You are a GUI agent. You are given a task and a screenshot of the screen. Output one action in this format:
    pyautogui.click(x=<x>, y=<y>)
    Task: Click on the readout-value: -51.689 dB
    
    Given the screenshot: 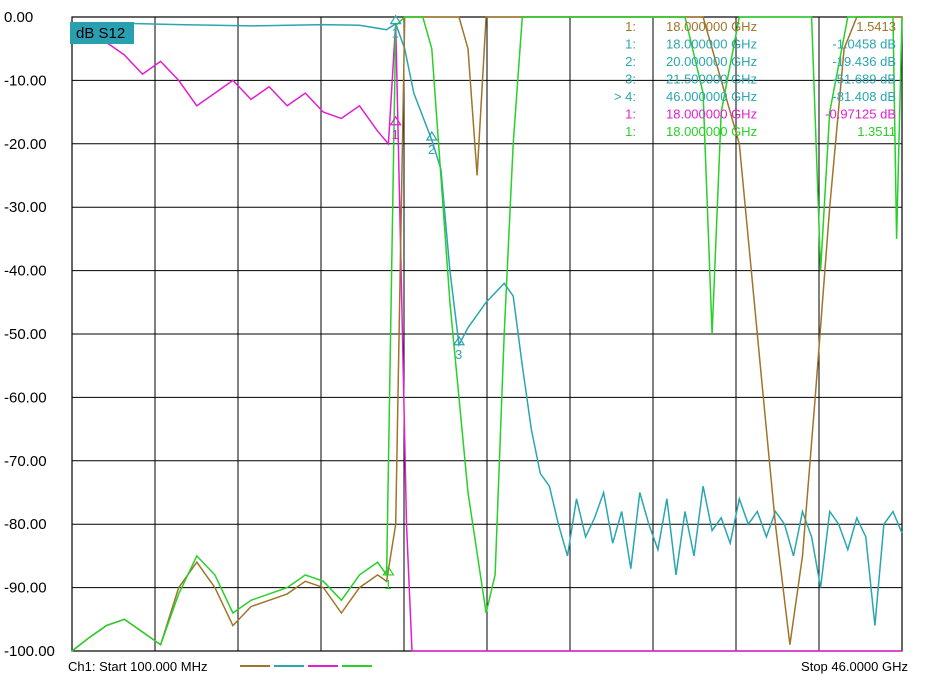 What is the action you would take?
    pyautogui.click(x=864, y=79)
    